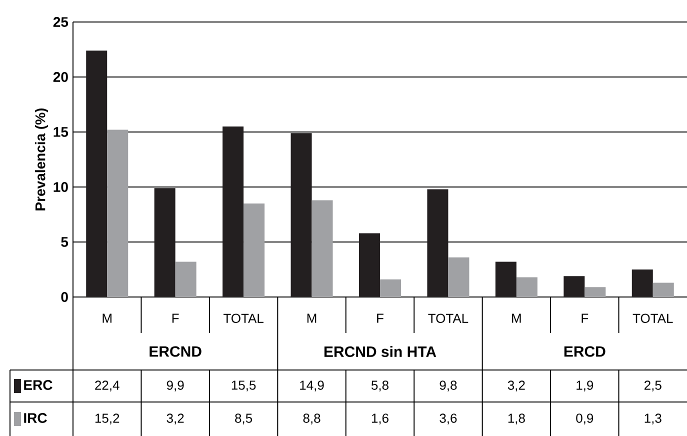 This screenshot has width=687, height=436. What do you see at coordinates (35, 418) in the screenshot?
I see `legend-label: IRC` at bounding box center [35, 418].